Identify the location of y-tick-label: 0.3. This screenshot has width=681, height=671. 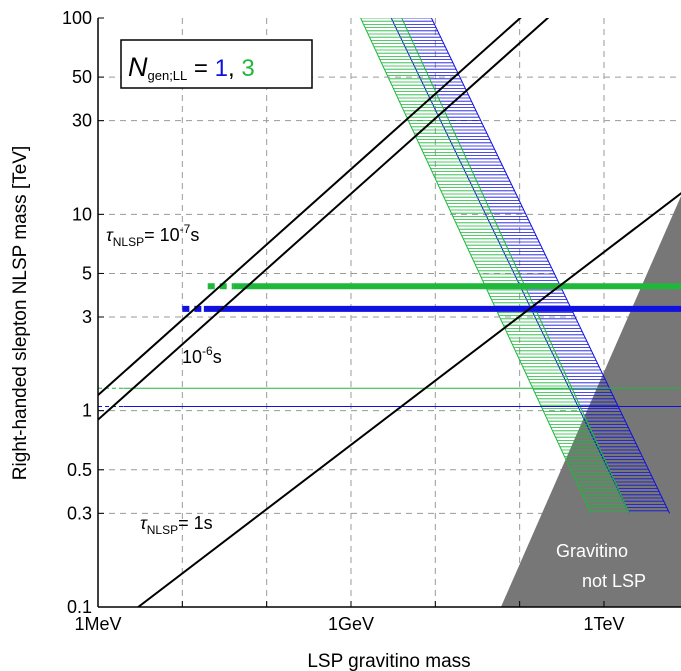
(79, 513).